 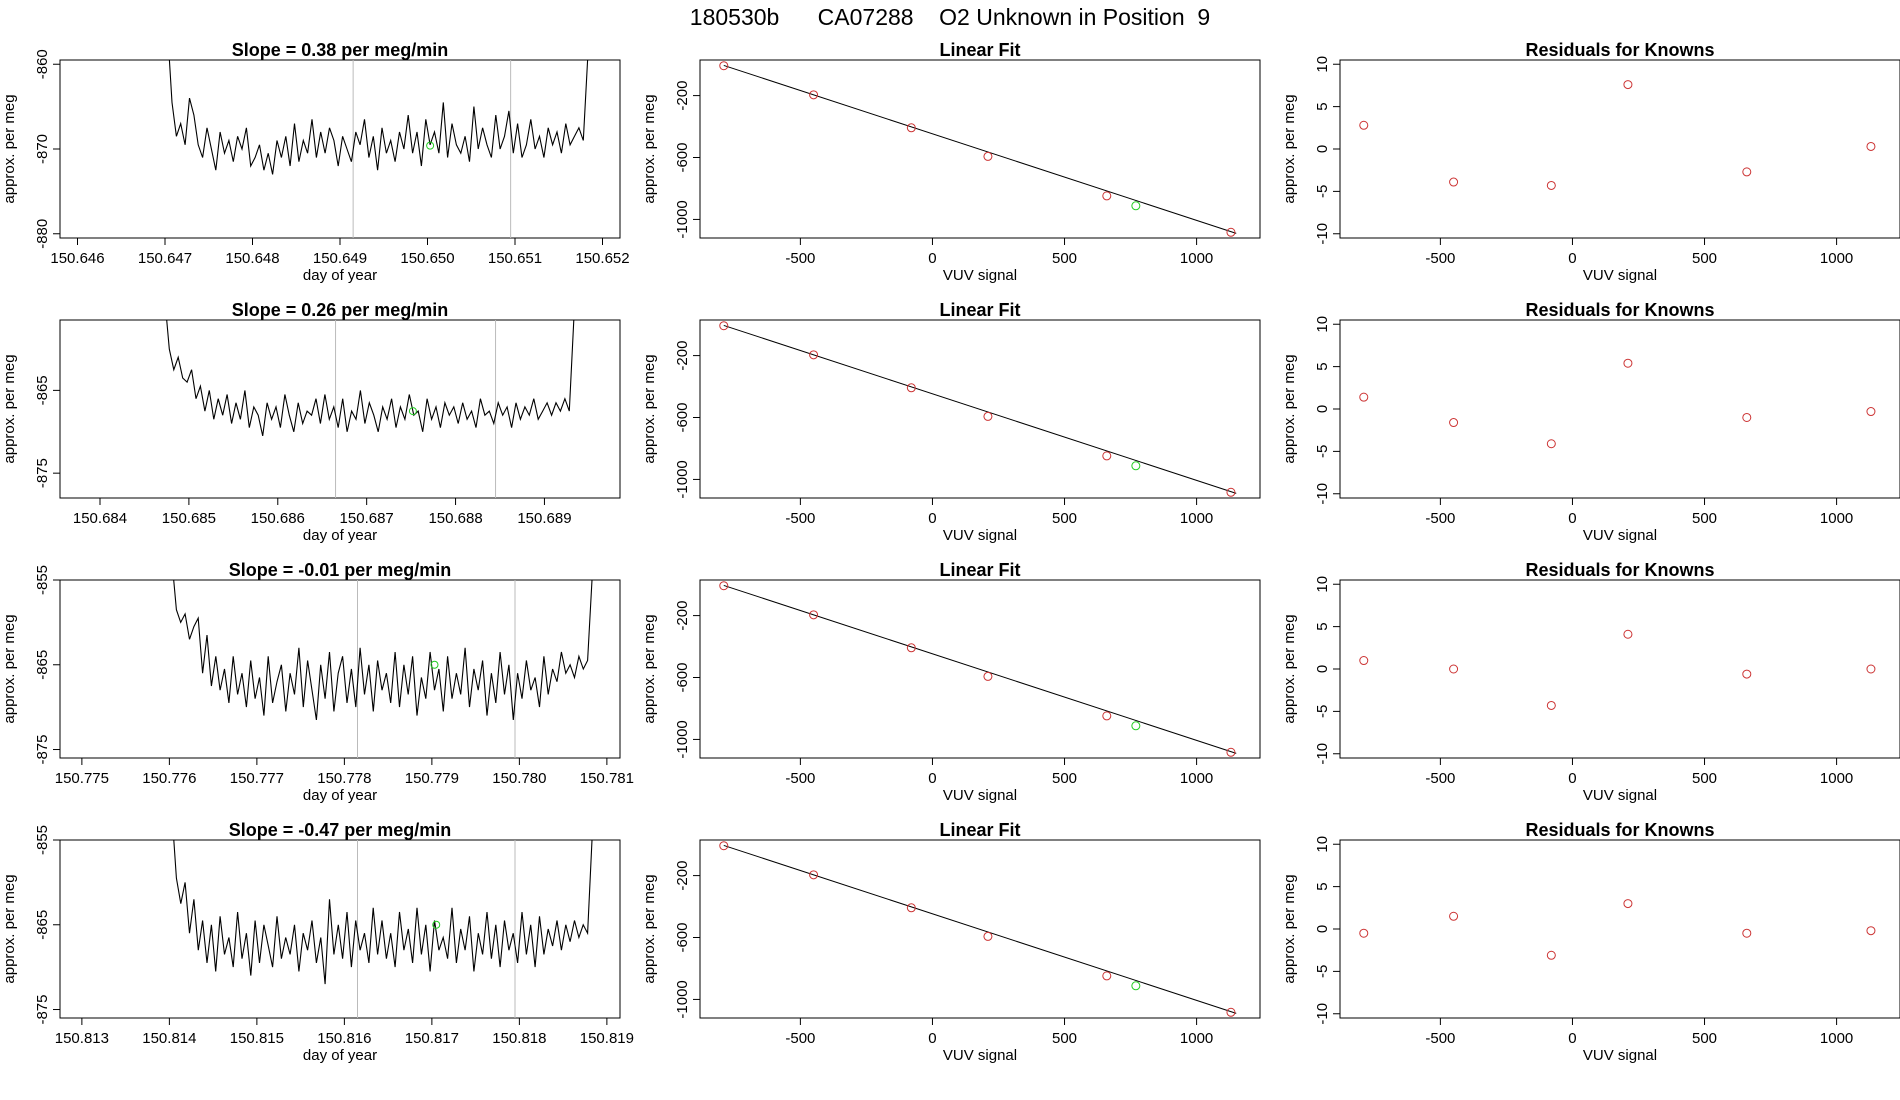 I want to click on x-tick-label: 150.779, so click(x=432, y=778).